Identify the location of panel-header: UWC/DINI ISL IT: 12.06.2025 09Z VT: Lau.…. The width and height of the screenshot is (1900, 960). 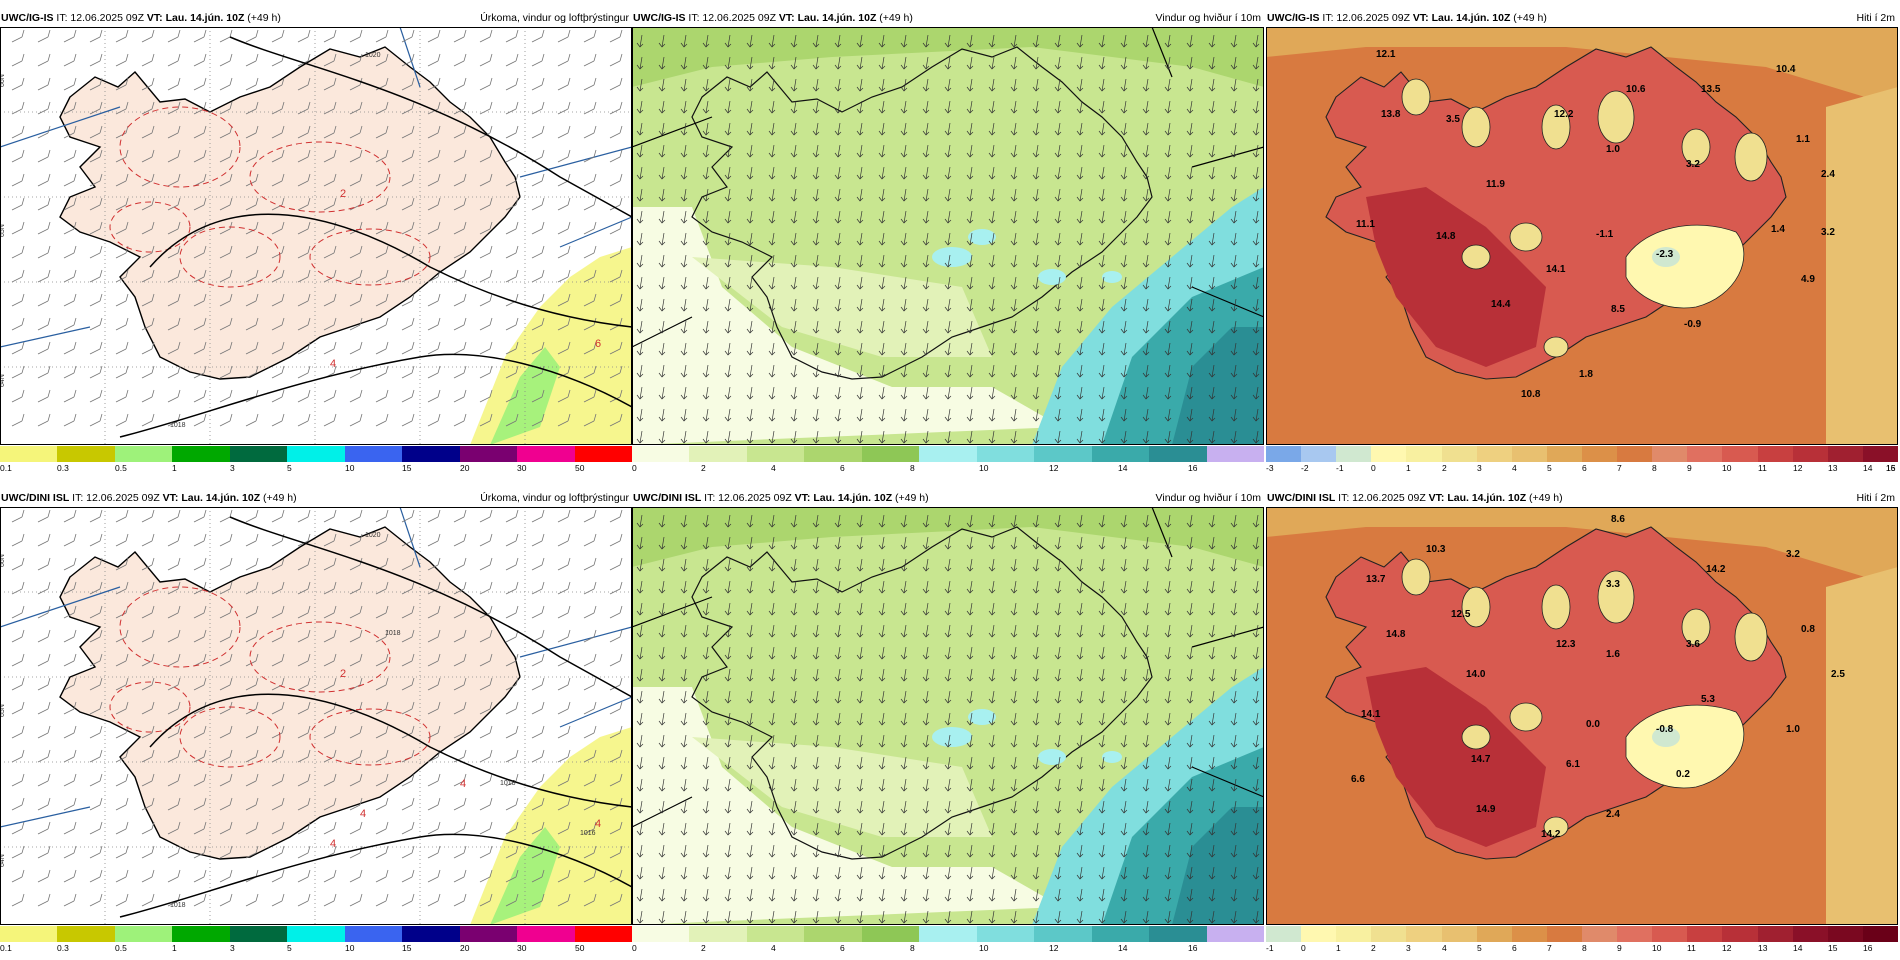
(316, 498).